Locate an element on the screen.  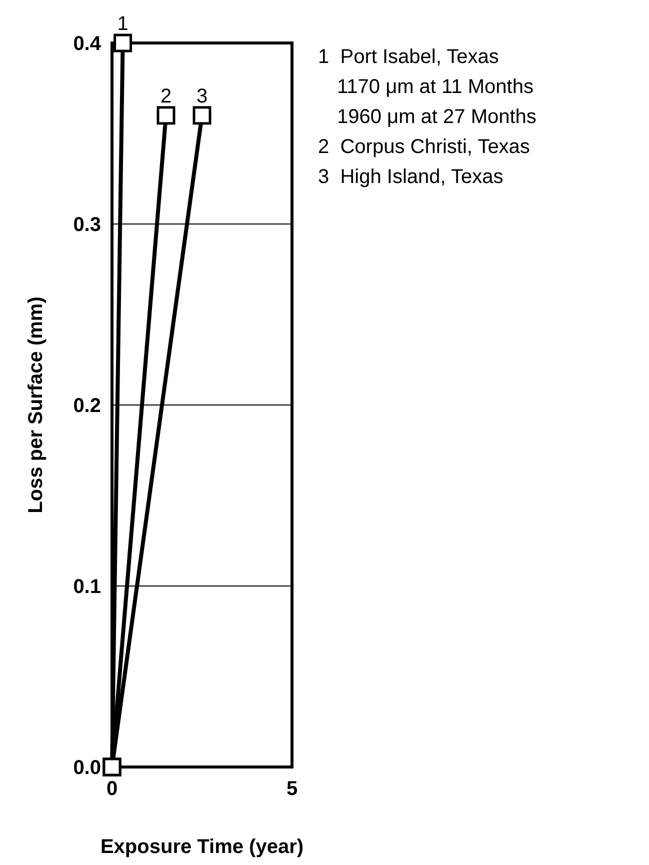
series-label: 1 is located at coordinates (122, 24).